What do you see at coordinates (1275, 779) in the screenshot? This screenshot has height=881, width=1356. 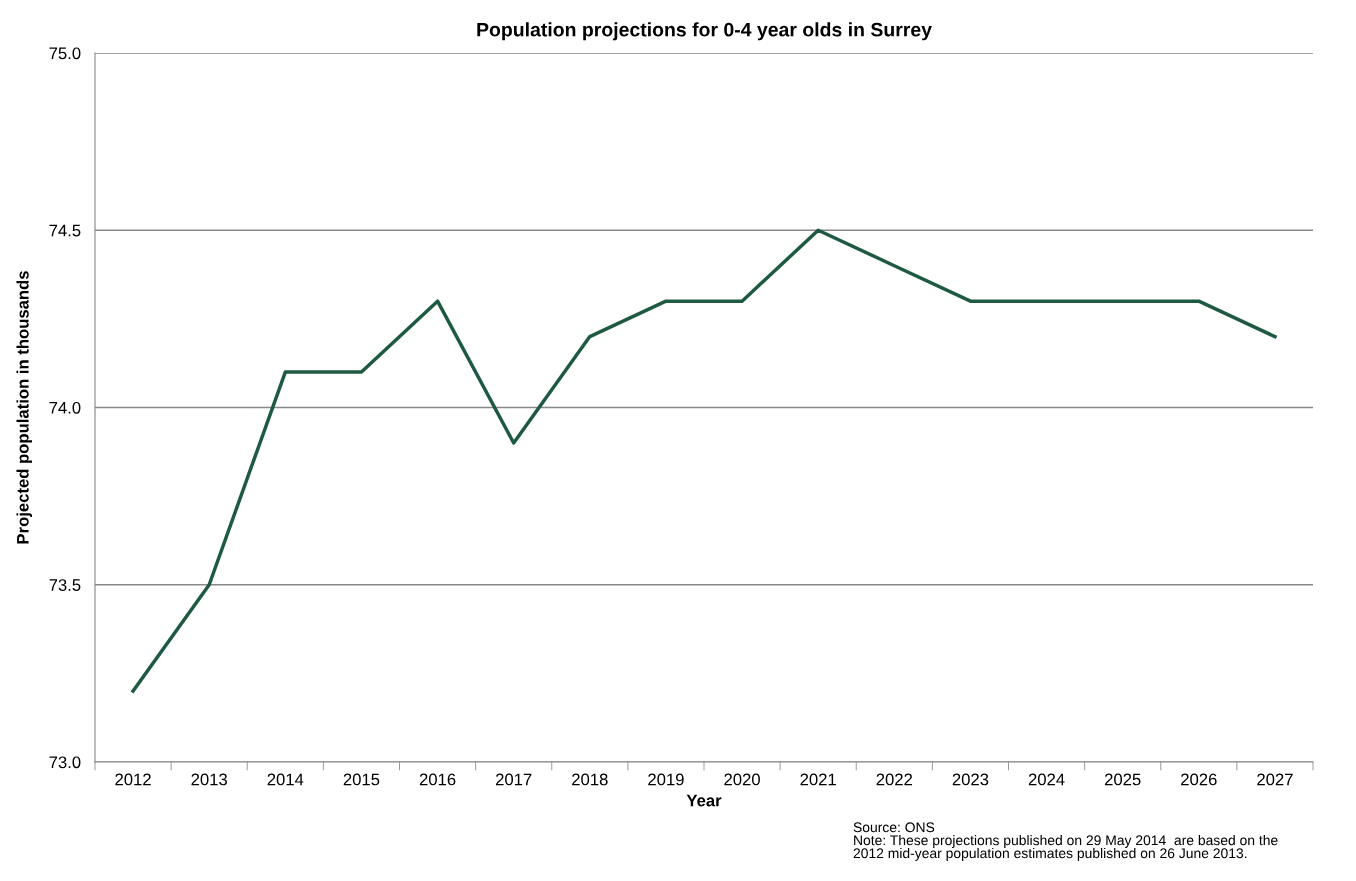 I see `x-tick-label: 2027` at bounding box center [1275, 779].